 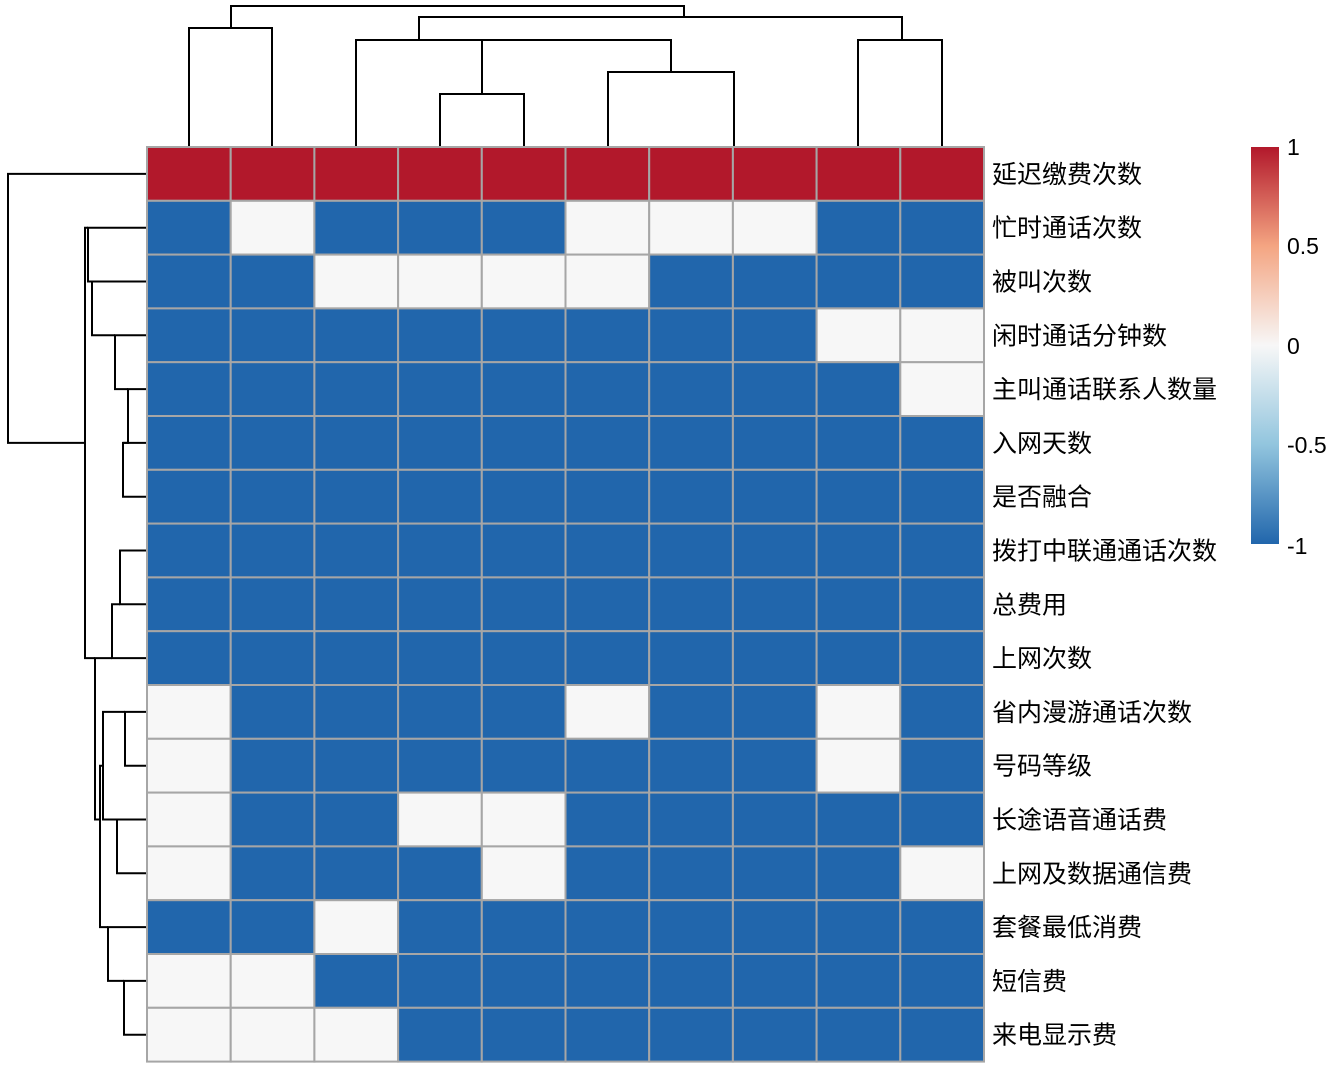 What do you see at coordinates (1092, 873) in the screenshot?
I see `row-label: 上网及数据通信费` at bounding box center [1092, 873].